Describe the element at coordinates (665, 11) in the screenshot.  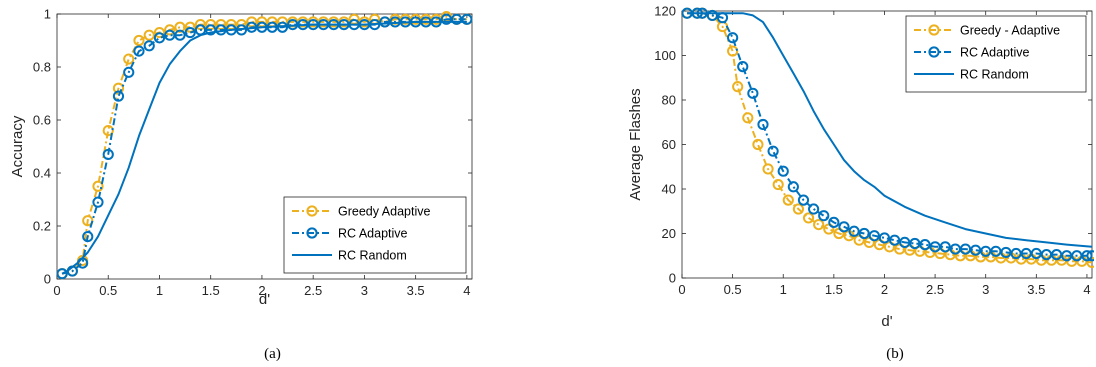
I see `y-tick-label: 120` at that location.